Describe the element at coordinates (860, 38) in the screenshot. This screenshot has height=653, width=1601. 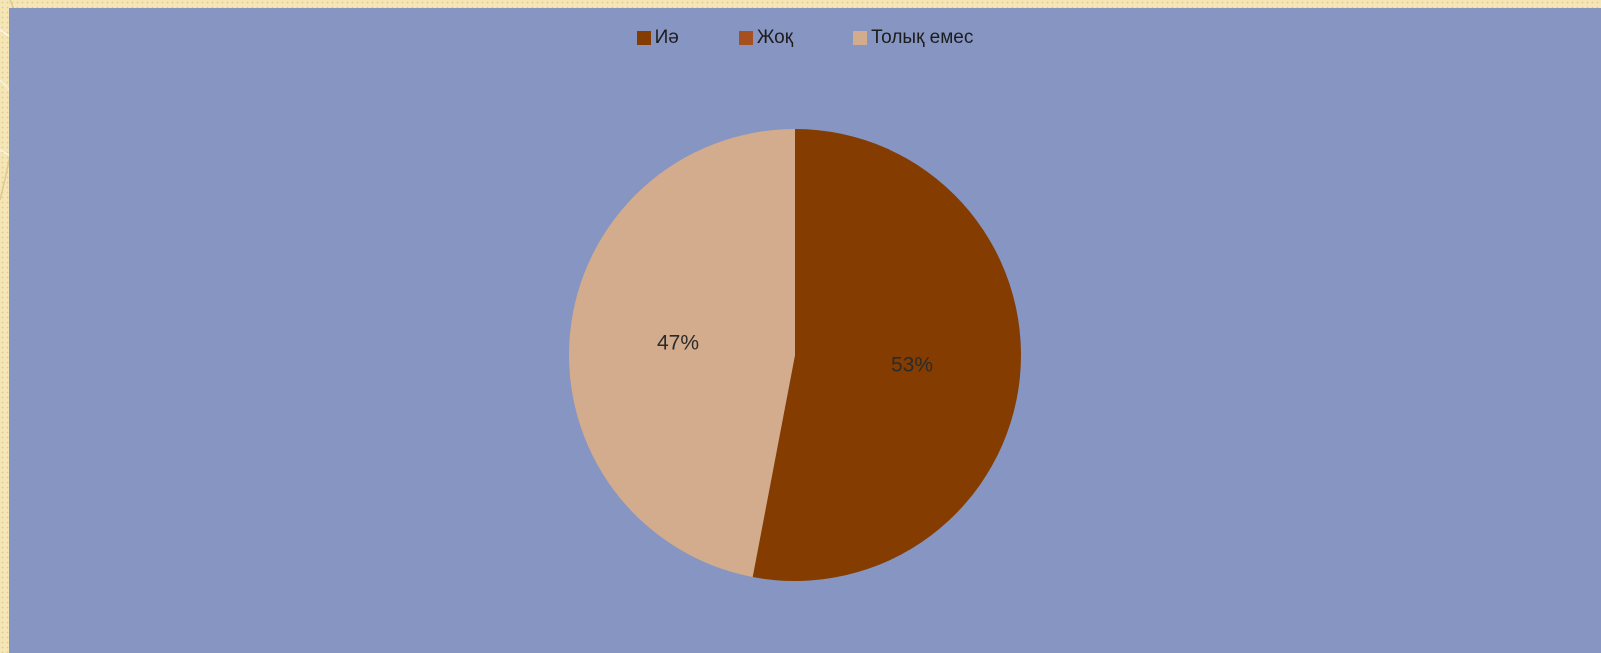
I see `legend-swatch-partial` at that location.